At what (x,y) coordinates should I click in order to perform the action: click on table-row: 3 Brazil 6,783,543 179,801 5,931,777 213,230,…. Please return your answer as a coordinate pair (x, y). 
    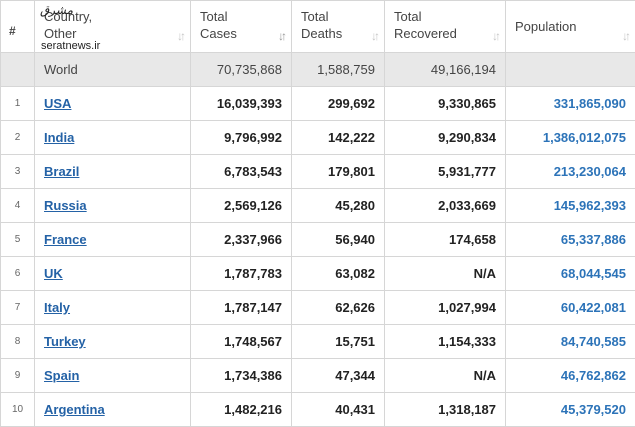
    Looking at the image, I should click on (317, 171).